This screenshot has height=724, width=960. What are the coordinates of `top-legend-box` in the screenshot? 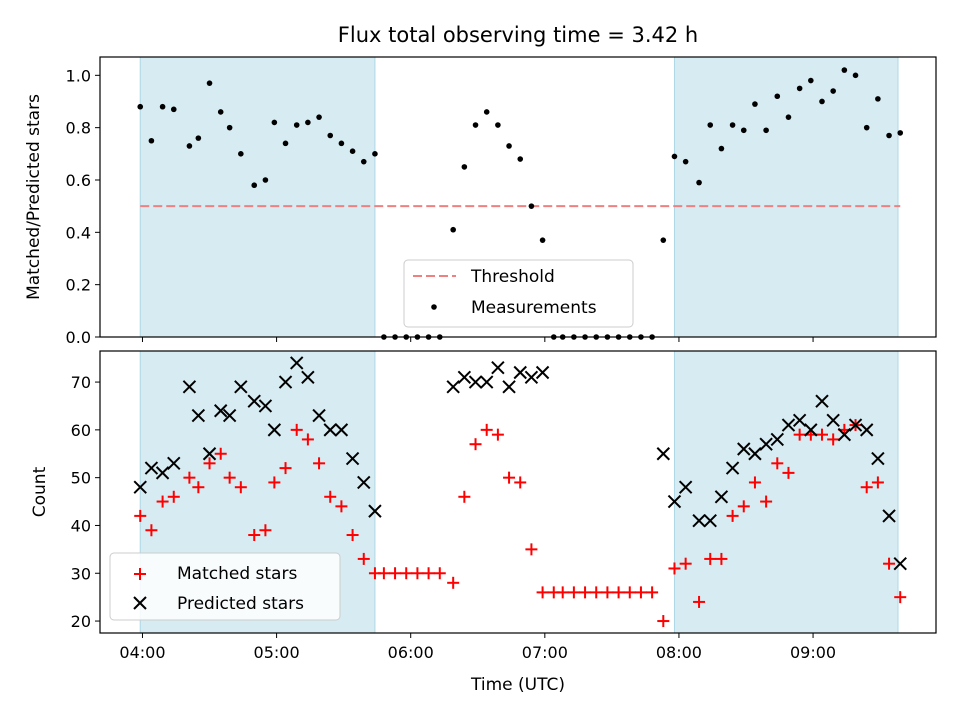 It's located at (518, 293).